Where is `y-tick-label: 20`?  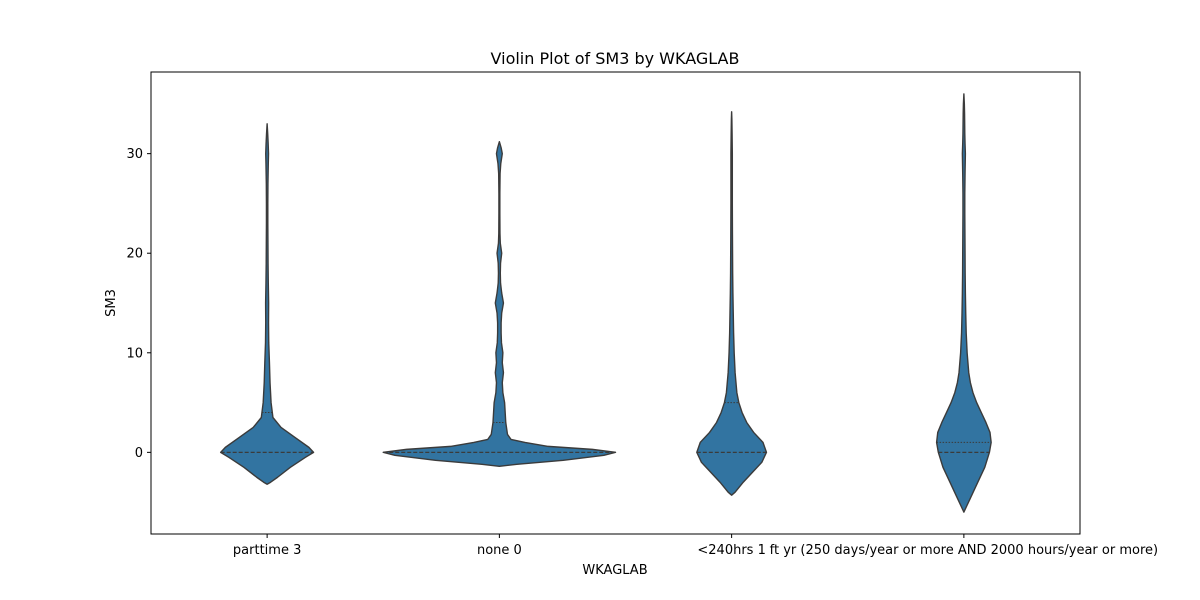 y-tick-label: 20 is located at coordinates (134, 254).